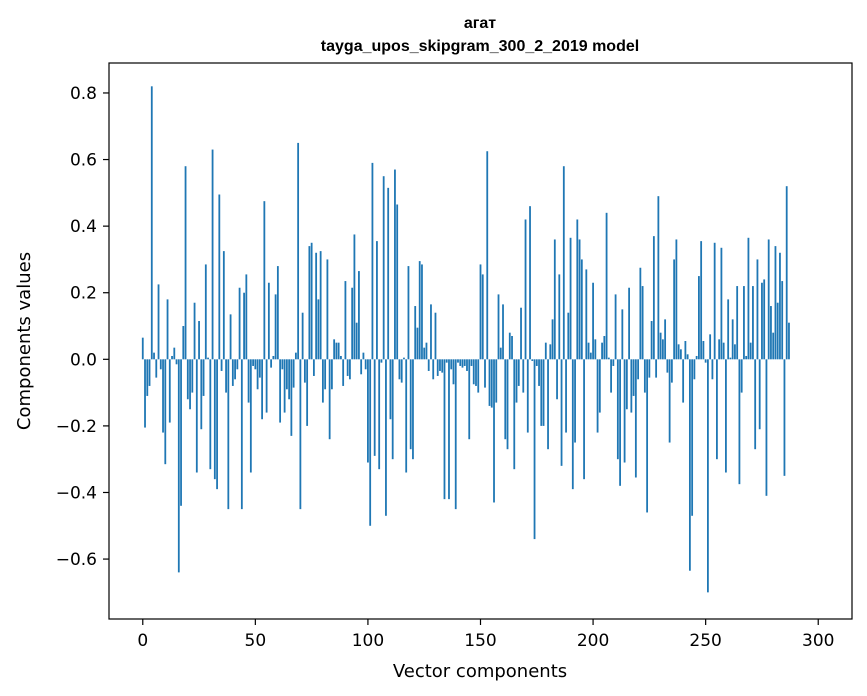 The width and height of the screenshot is (867, 696). I want to click on x-axis-label: Vector components, so click(480, 671).